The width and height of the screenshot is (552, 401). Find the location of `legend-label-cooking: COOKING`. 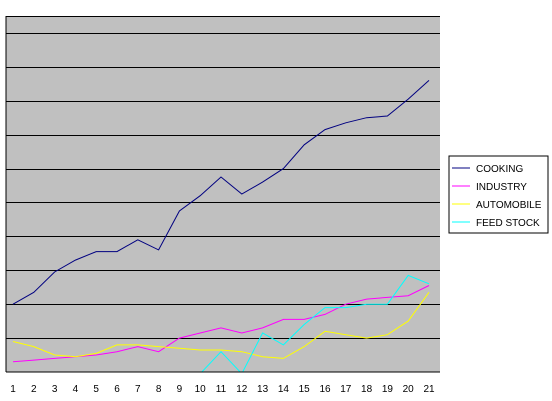

legend-label-cooking: COOKING is located at coordinates (499, 169).